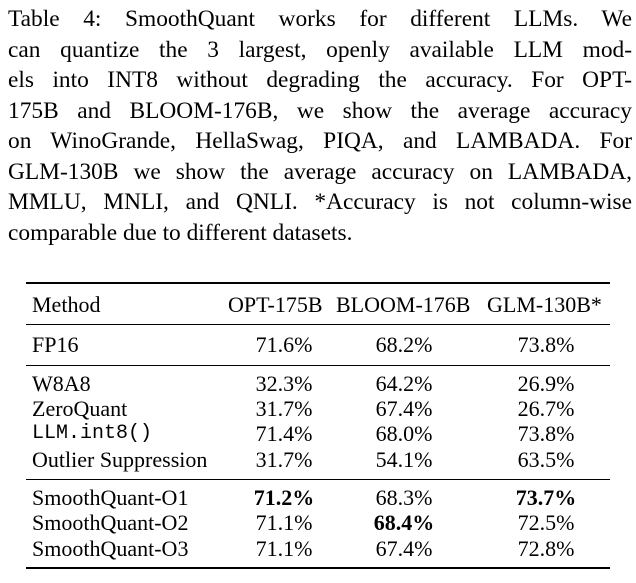 The width and height of the screenshot is (636, 583). What do you see at coordinates (55, 344) in the screenshot?
I see `row-method: FP16` at bounding box center [55, 344].